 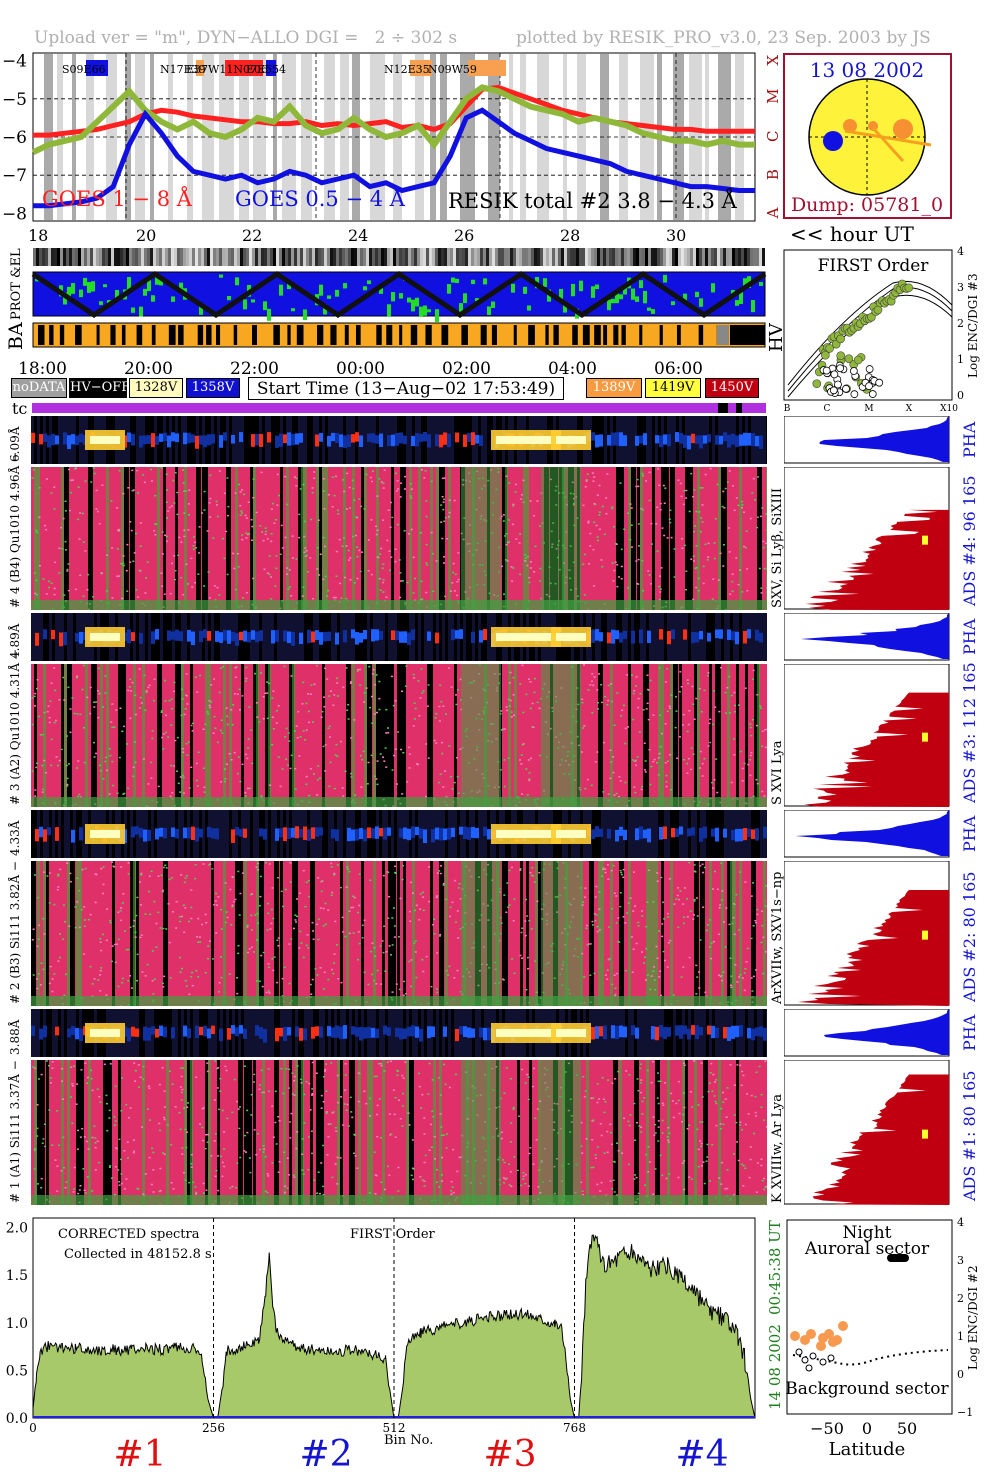 I want to click on tc-label: tc, so click(x=20, y=408).